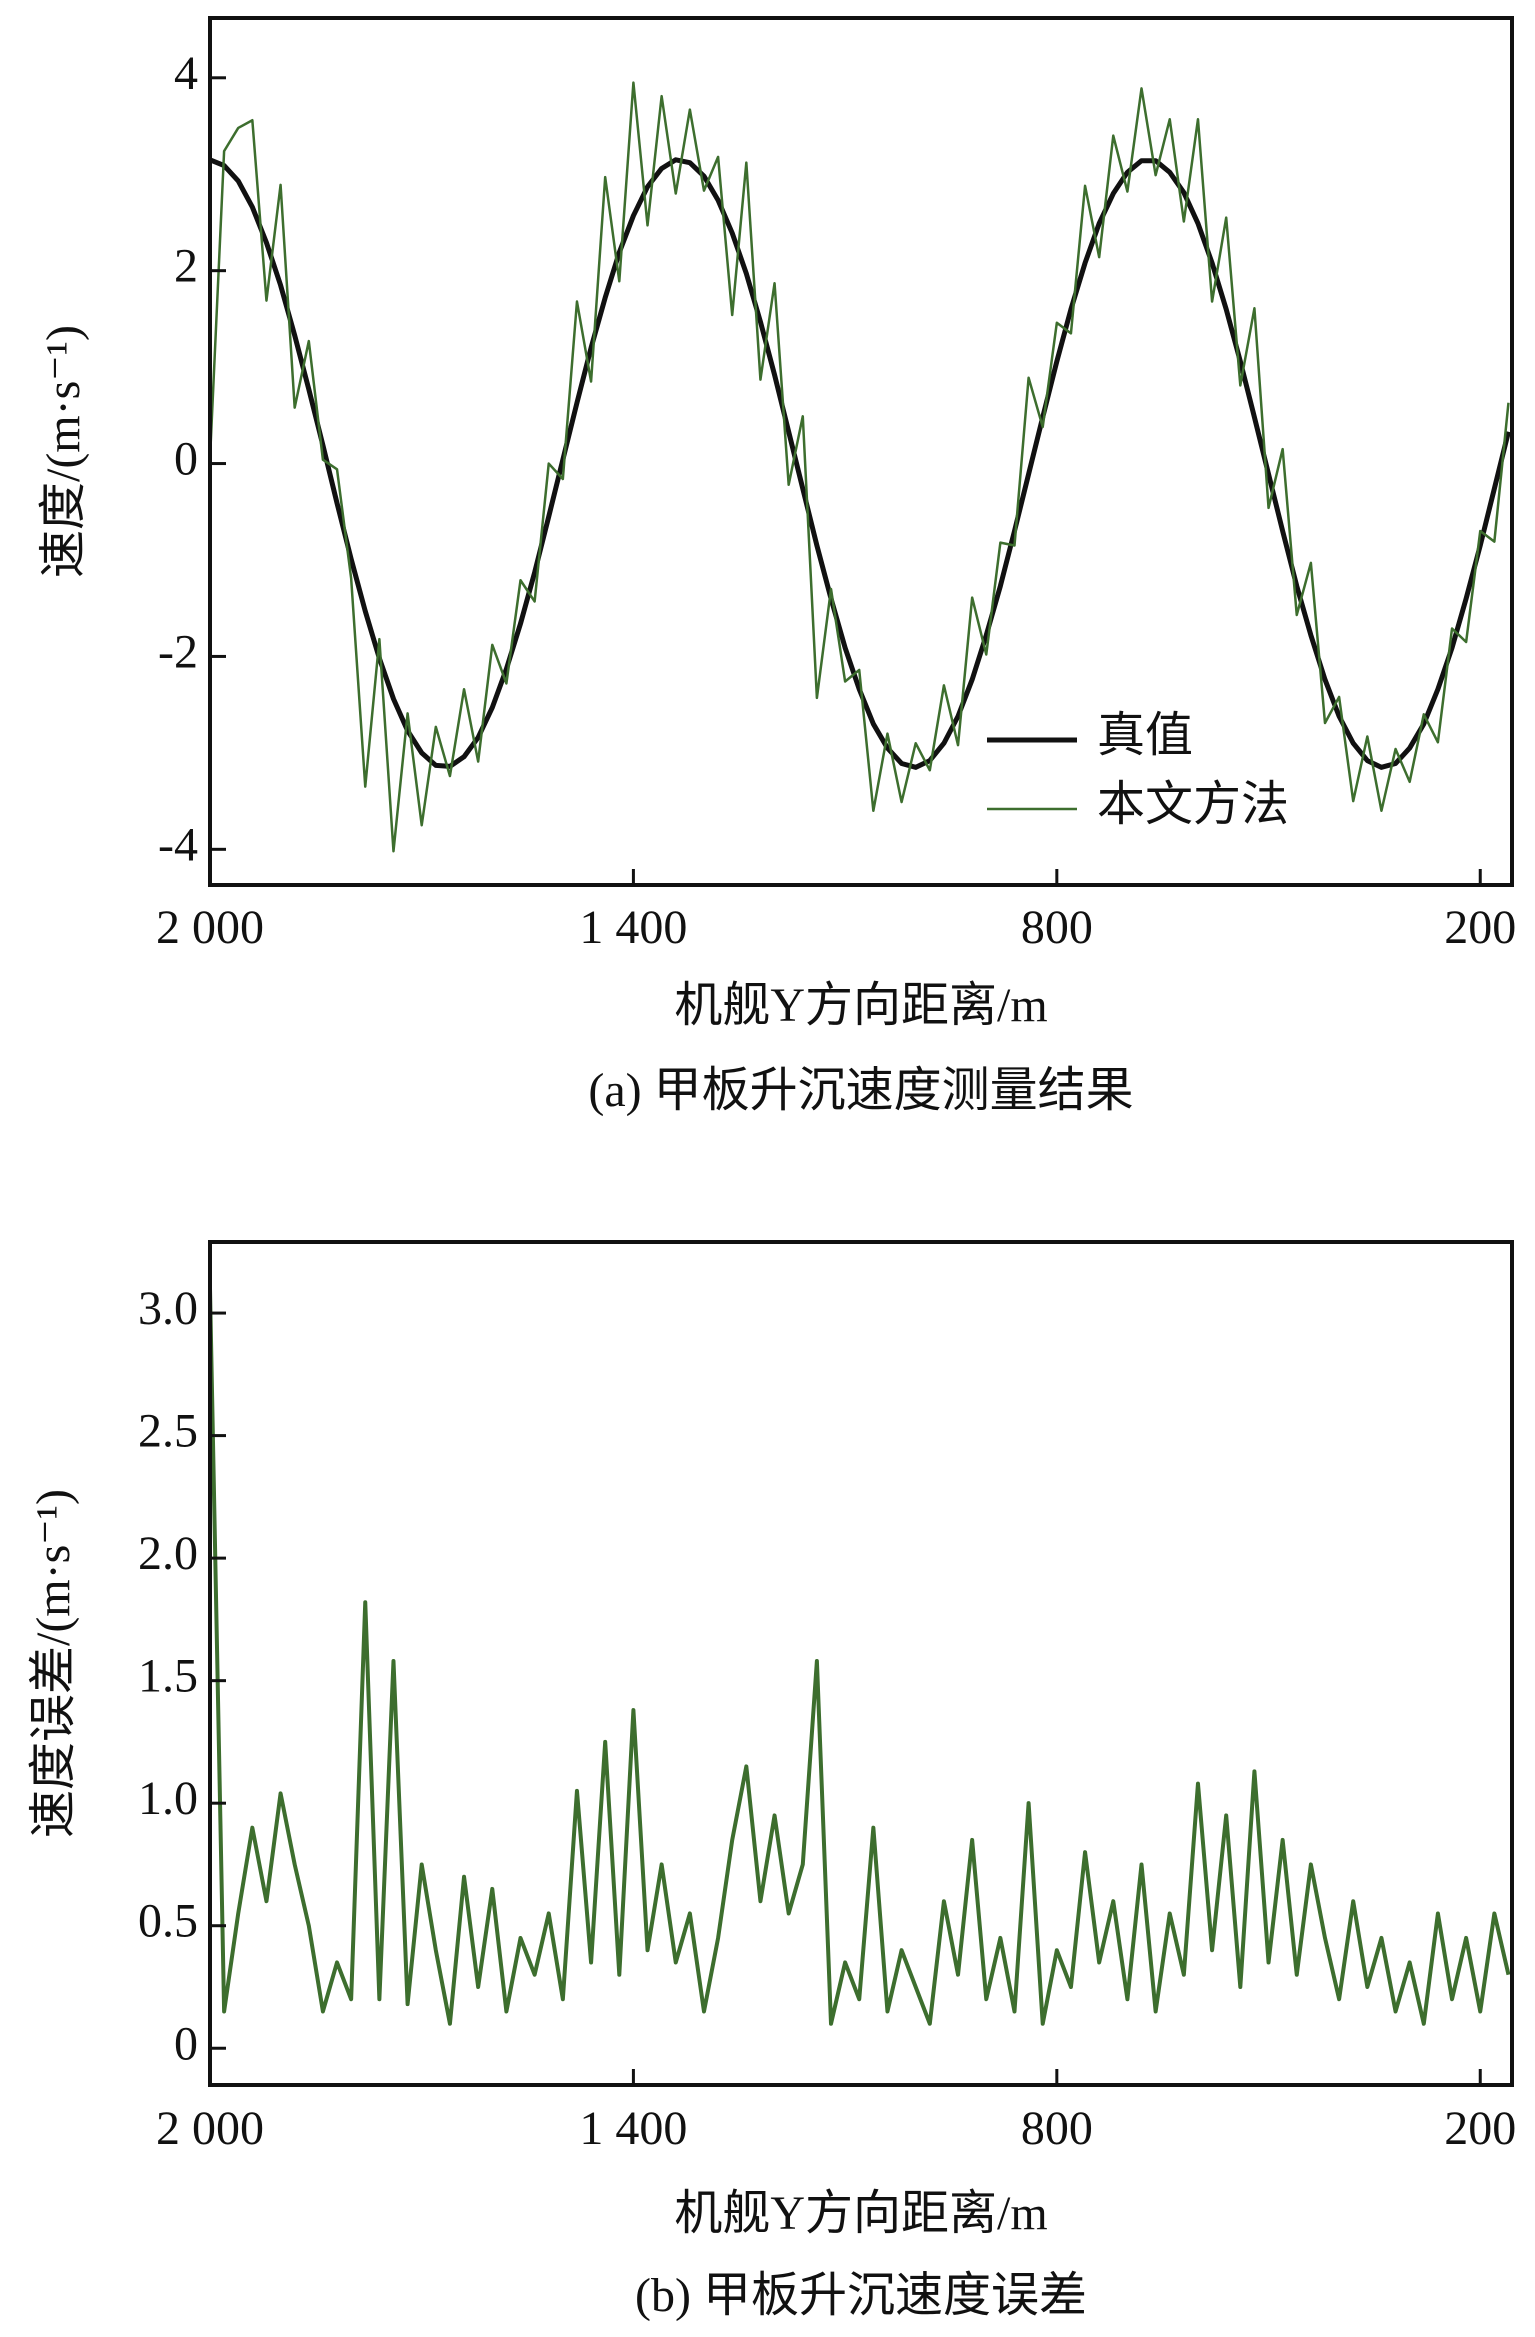 Image resolution: width=1535 pixels, height=2337 pixels. Describe the element at coordinates (178, 844) in the screenshot. I see `y-tick-label: -4` at that location.